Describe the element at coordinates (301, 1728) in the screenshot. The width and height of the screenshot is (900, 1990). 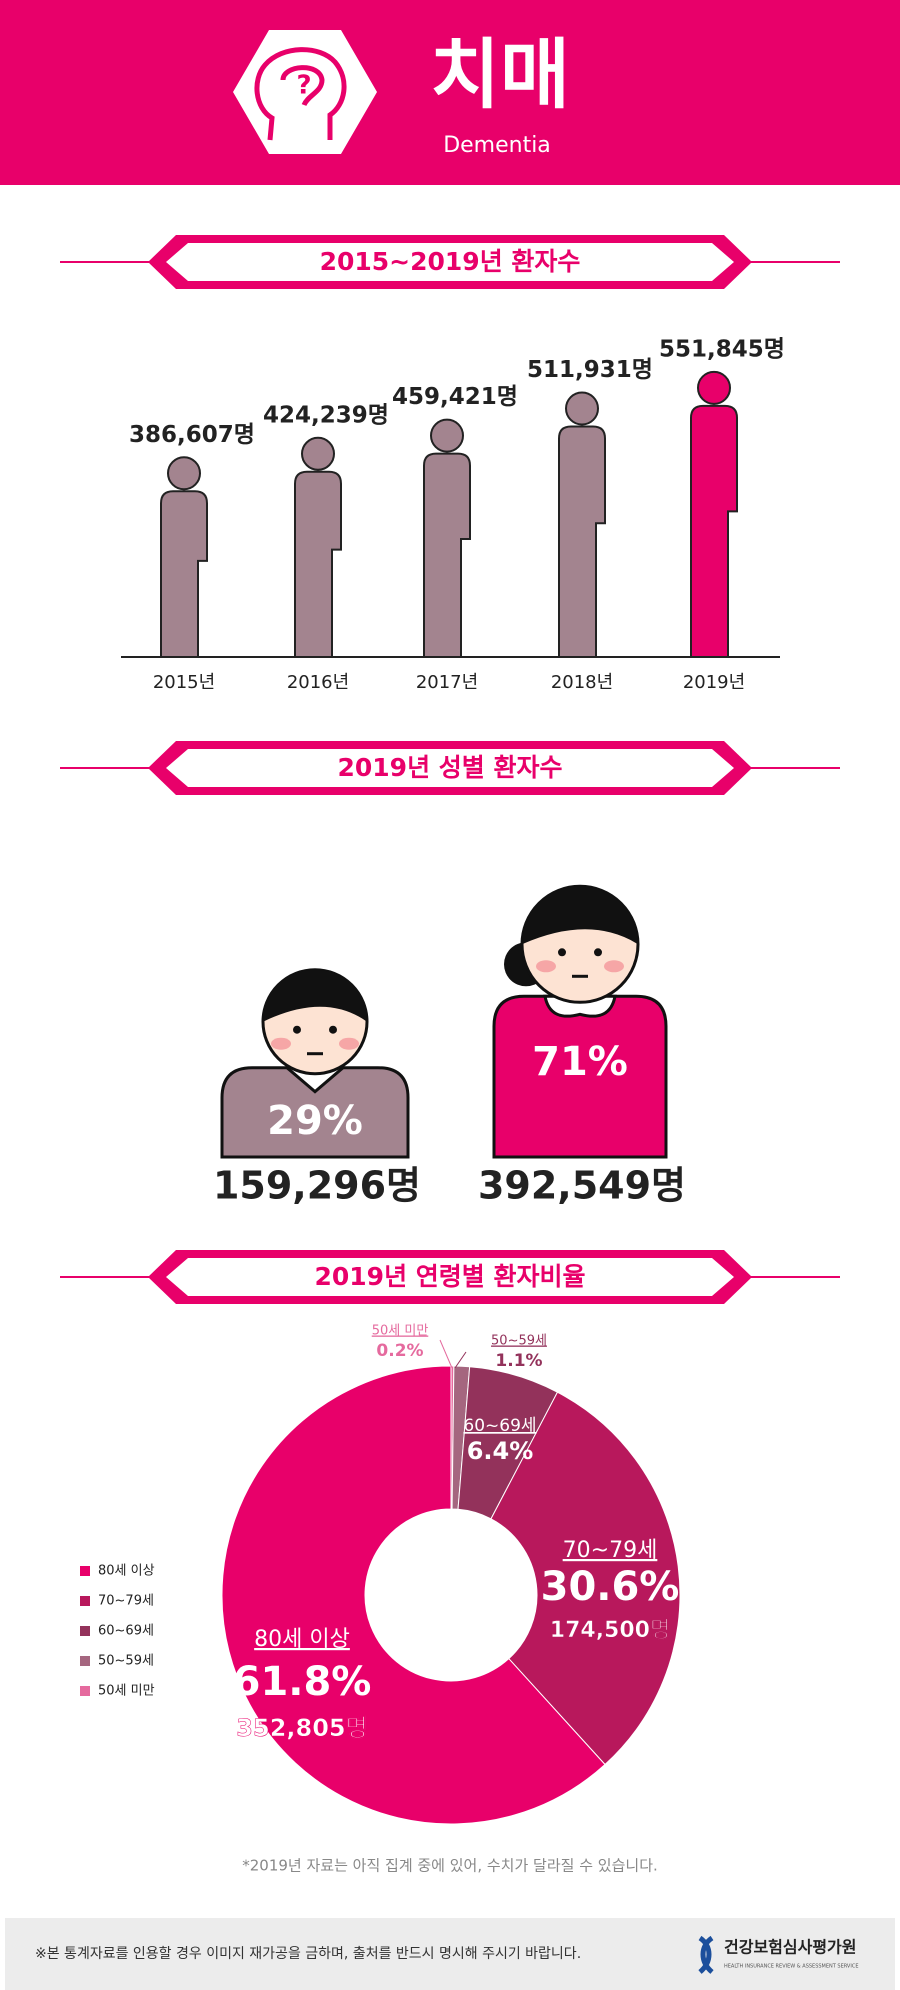
I see `slice-count: 352,805명` at that location.